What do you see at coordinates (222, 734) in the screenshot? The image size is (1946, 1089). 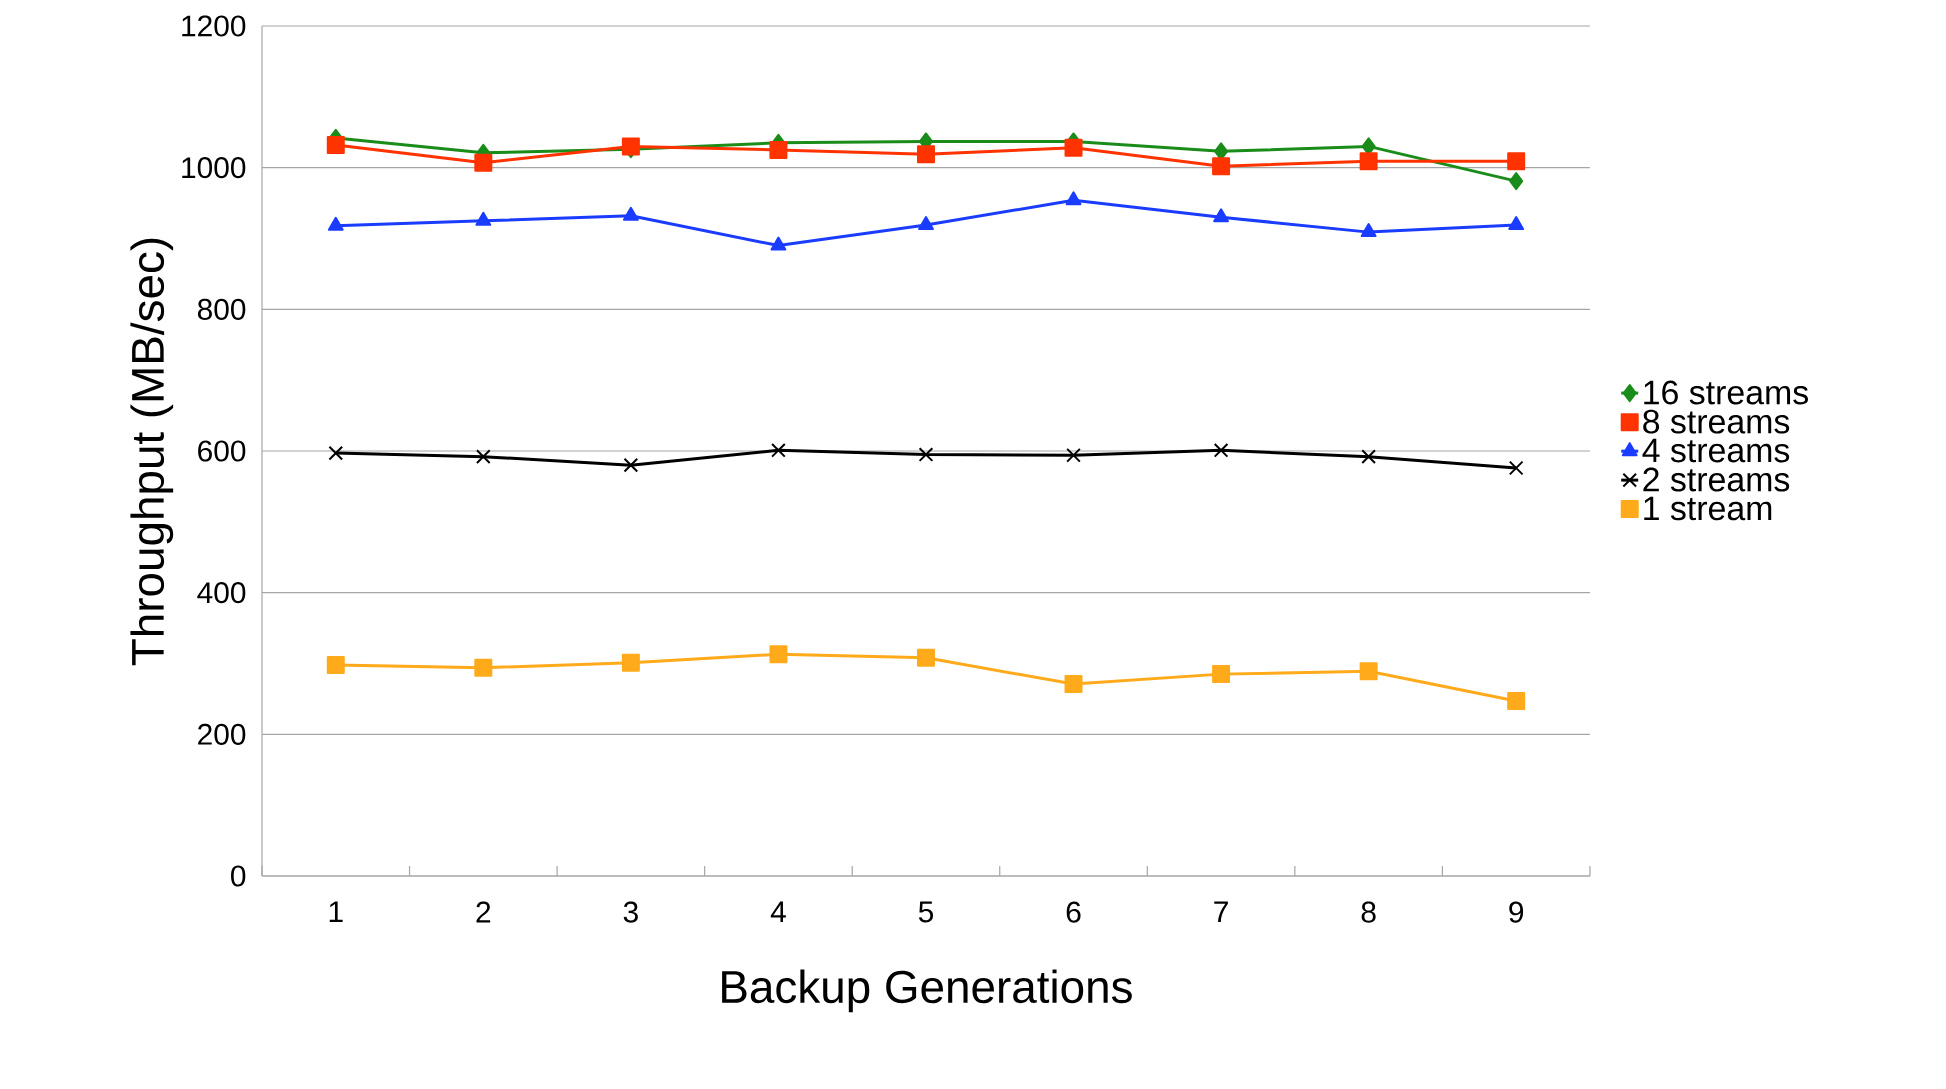 I see `y-tick-label: 200` at bounding box center [222, 734].